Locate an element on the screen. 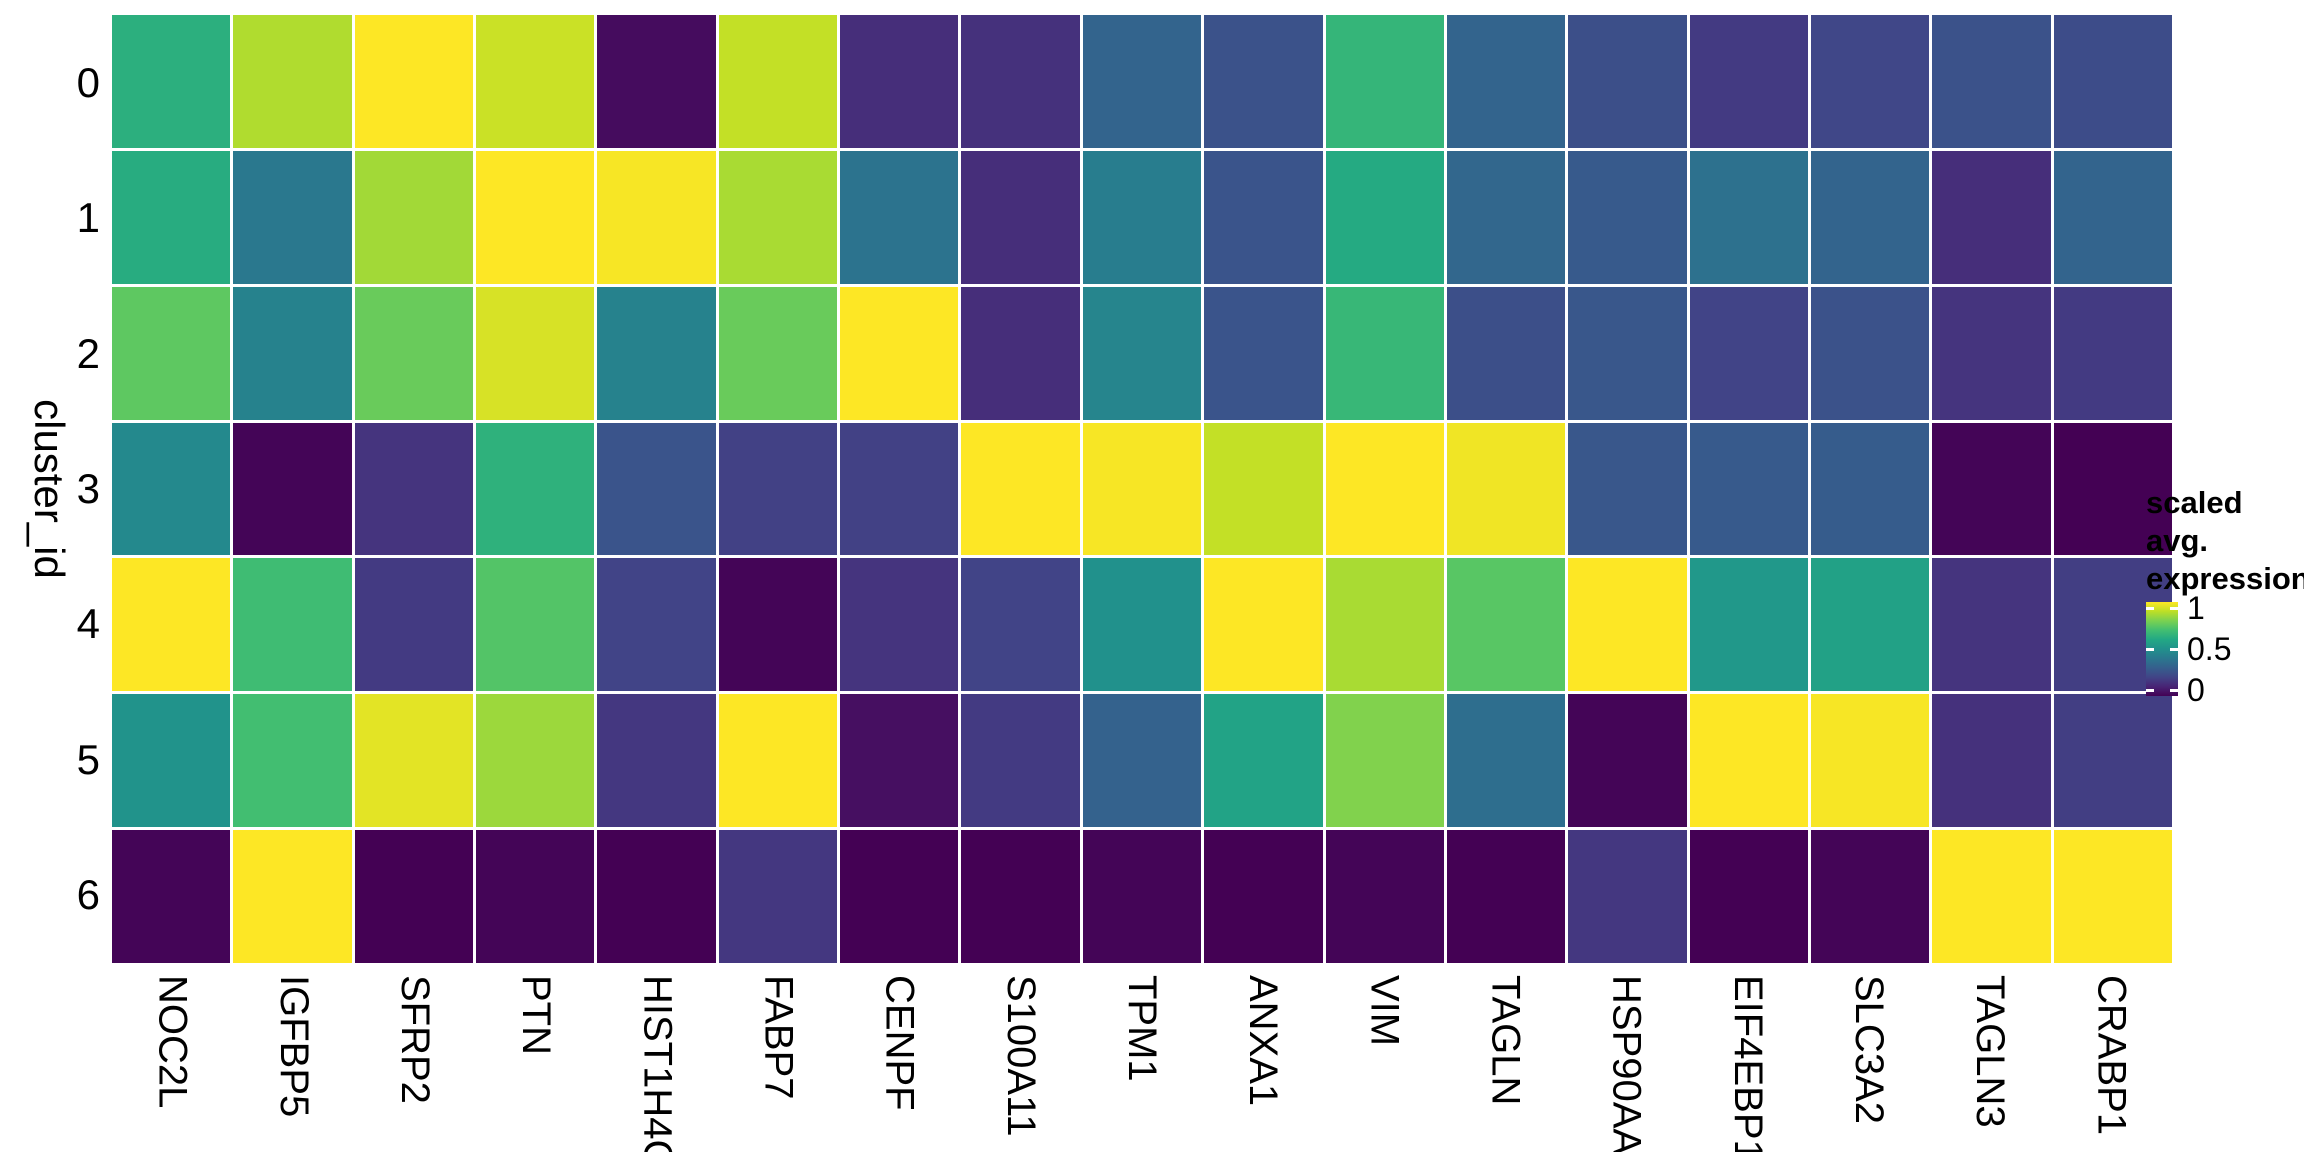 This screenshot has height=1152, width=2304. legend-title-line2: expression is located at coordinates (2225, 578).